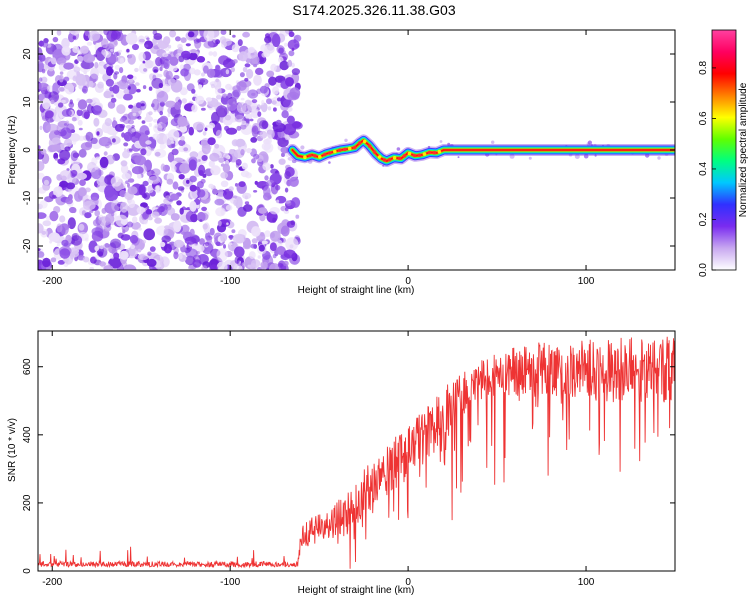 The height and width of the screenshot is (600, 750). What do you see at coordinates (373, 10) in the screenshot?
I see `figure-title: S174.2025.326.11.38.G03` at bounding box center [373, 10].